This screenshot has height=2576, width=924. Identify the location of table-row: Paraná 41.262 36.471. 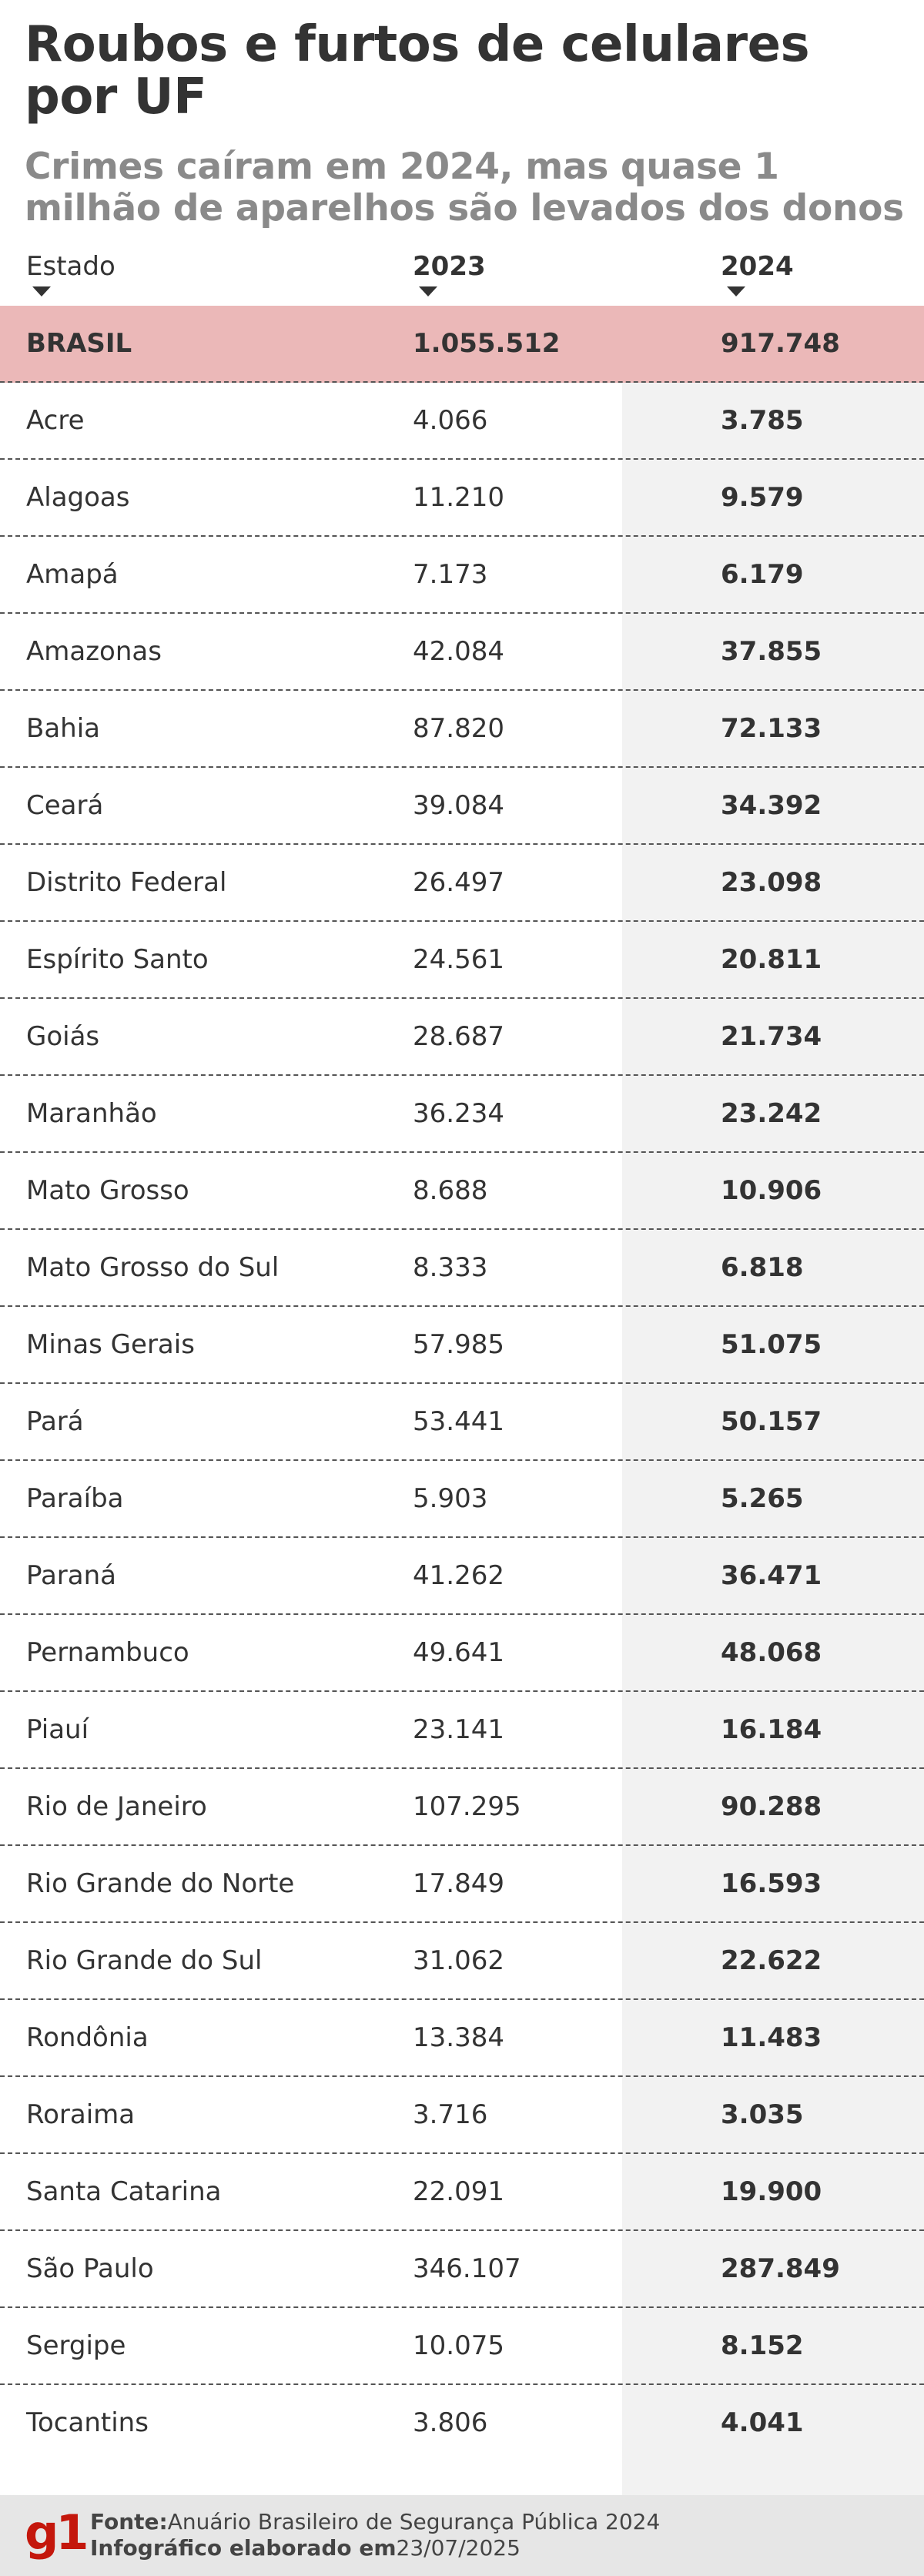
(462, 1577).